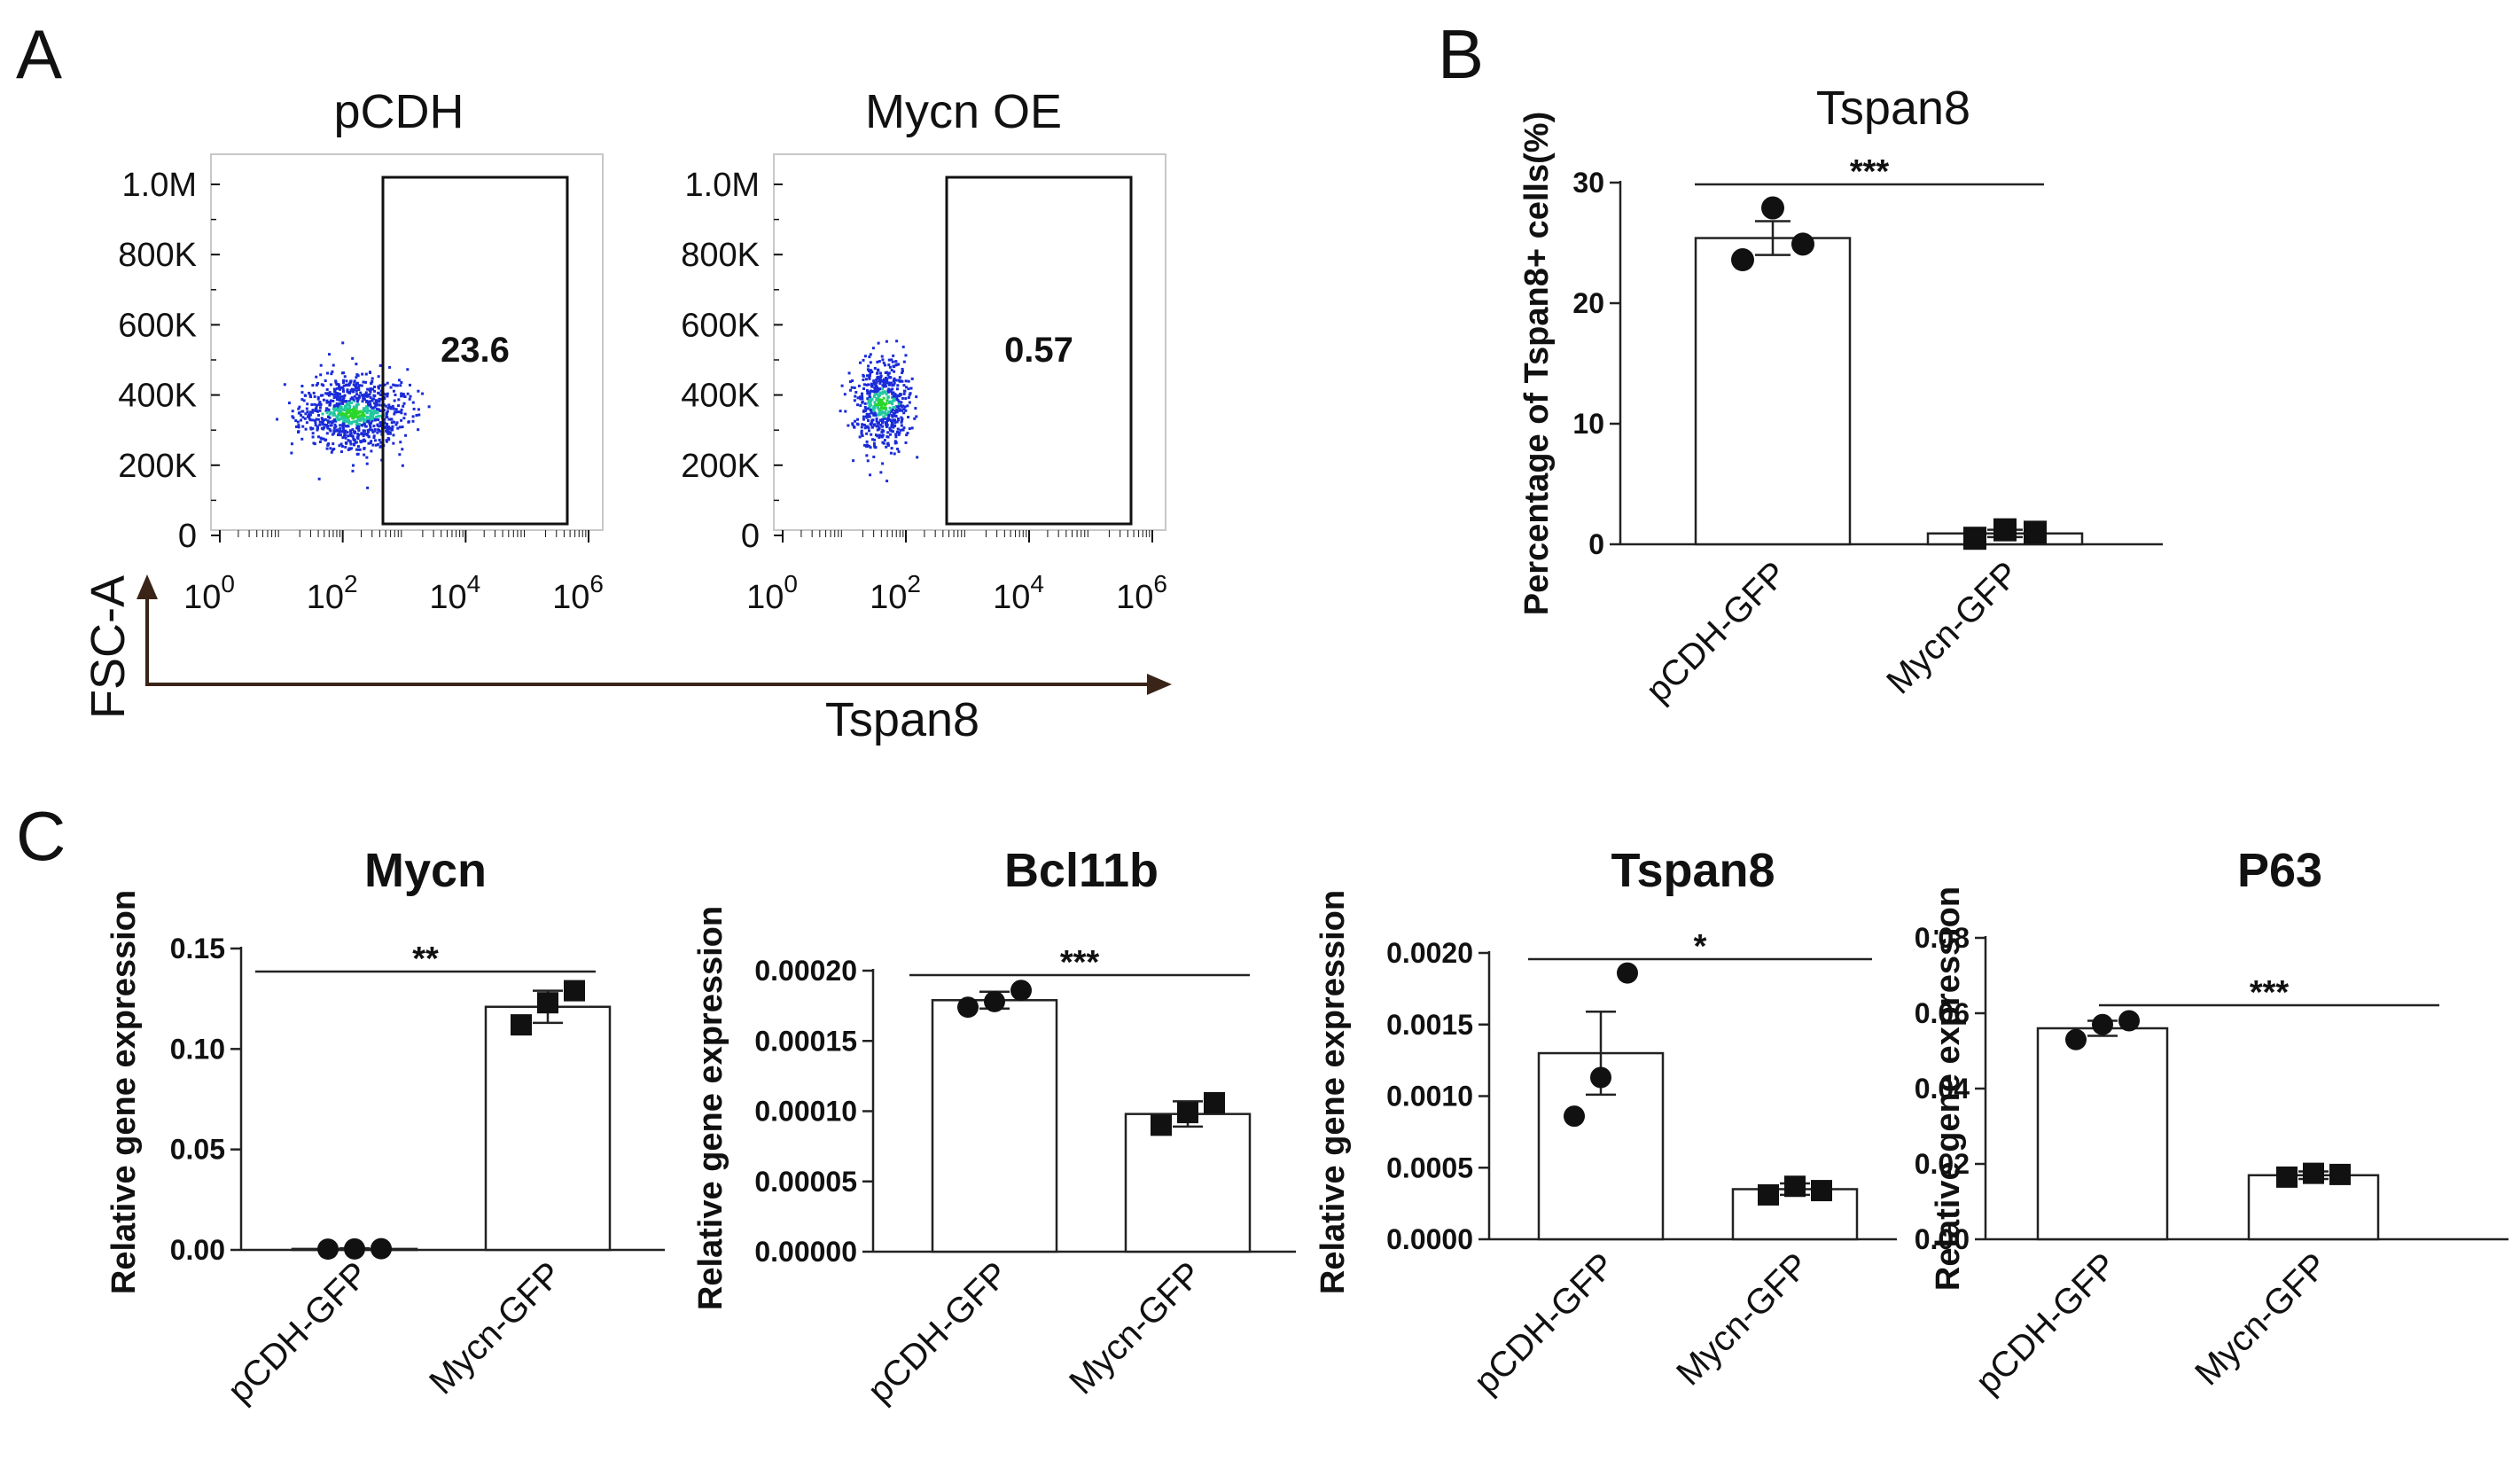  I want to click on y-tick-label: 1.0M, so click(722, 185).